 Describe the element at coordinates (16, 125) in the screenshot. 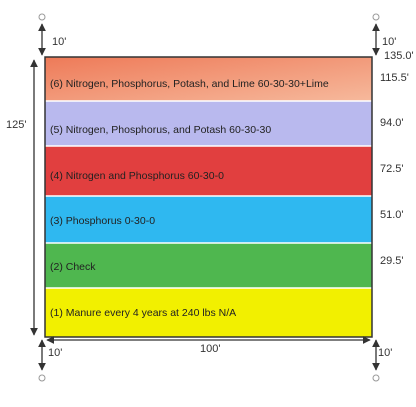

I see `dimension-label: 125'` at that location.